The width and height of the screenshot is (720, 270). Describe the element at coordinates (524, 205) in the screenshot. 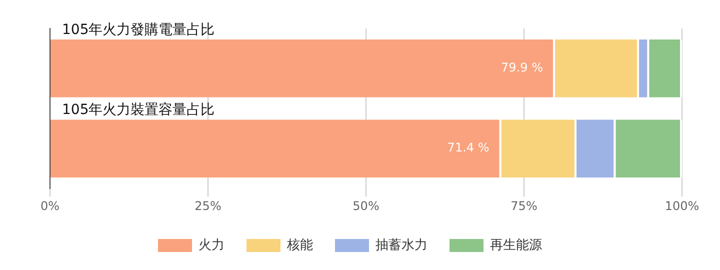

I see `x-tick-label: 75%` at that location.